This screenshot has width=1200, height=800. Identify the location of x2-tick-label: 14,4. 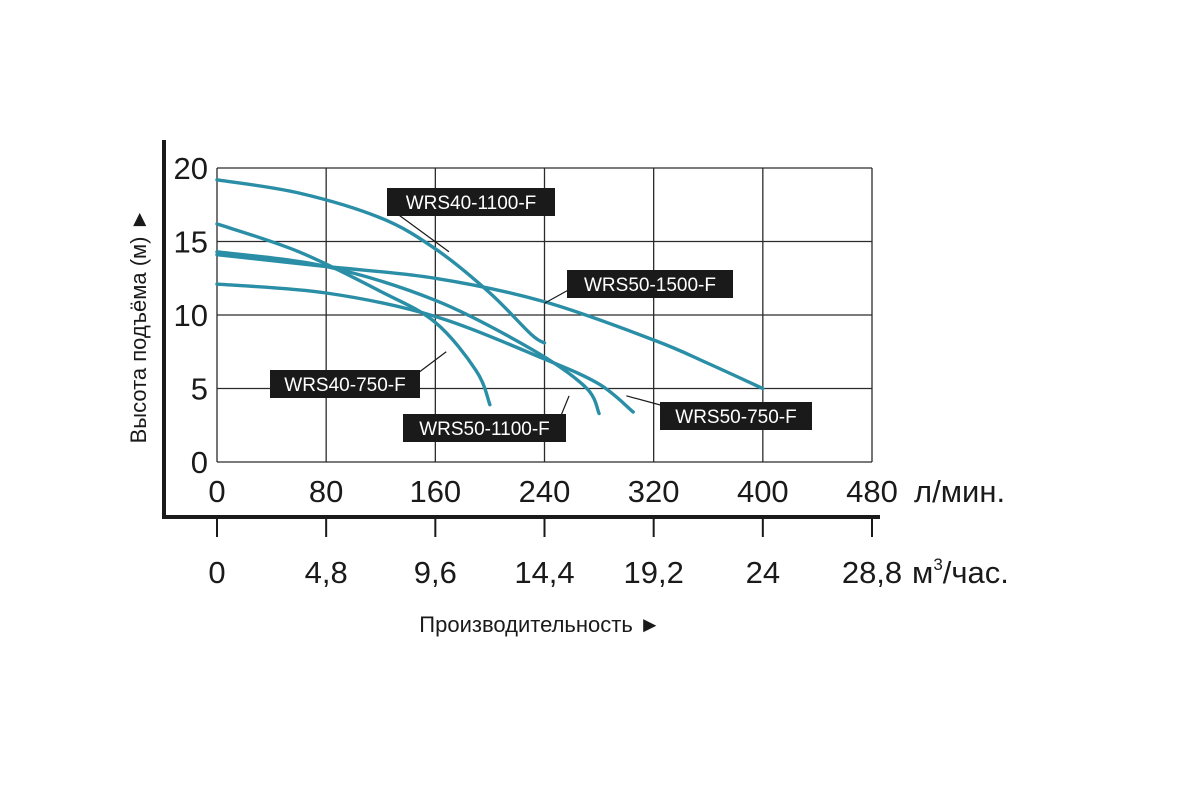
(544, 572).